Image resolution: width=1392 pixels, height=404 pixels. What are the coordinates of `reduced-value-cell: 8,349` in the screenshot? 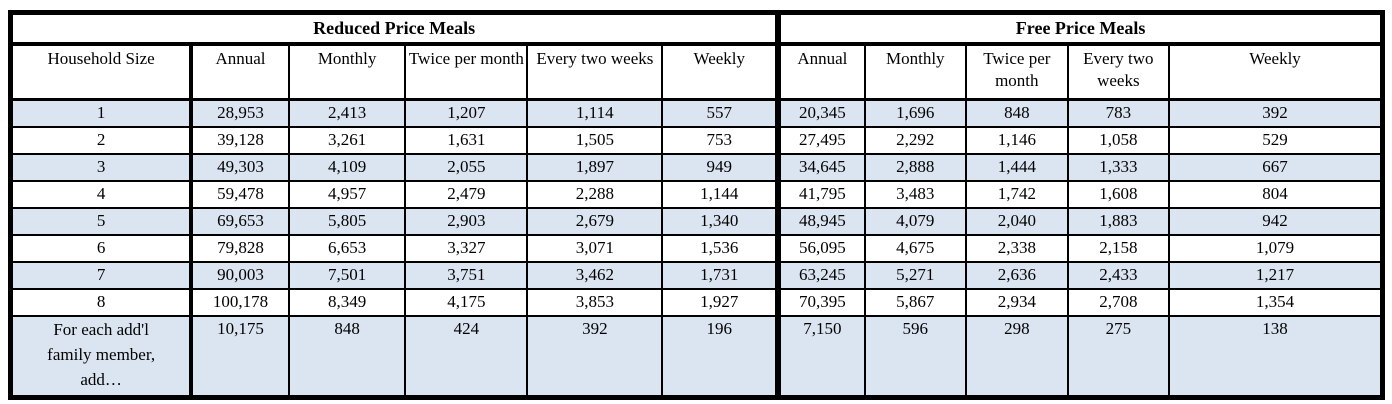 It's located at (347, 302).